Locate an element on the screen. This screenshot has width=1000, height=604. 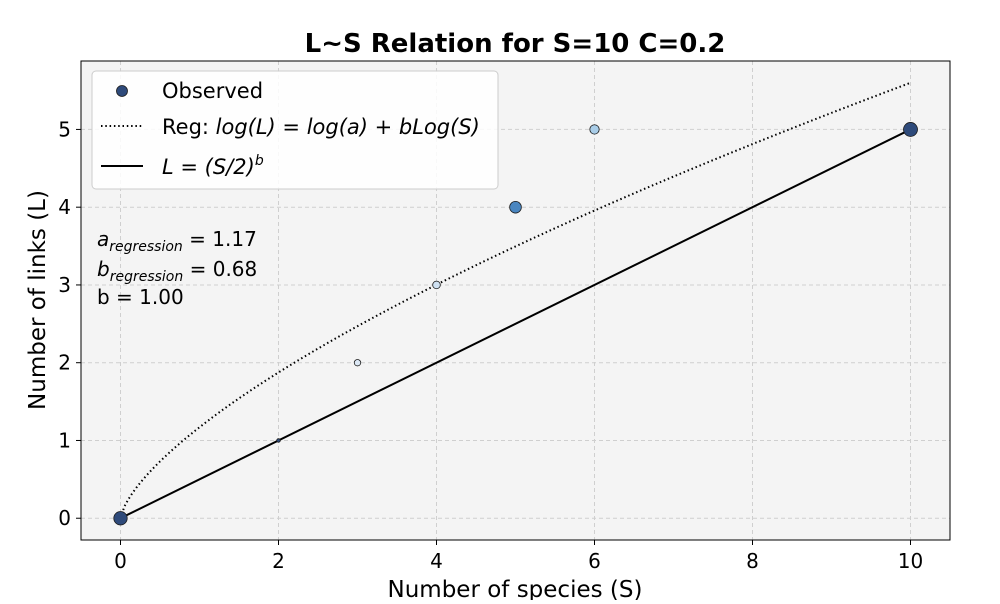
legend-regression-prefix: Reg: is located at coordinates (189, 127).